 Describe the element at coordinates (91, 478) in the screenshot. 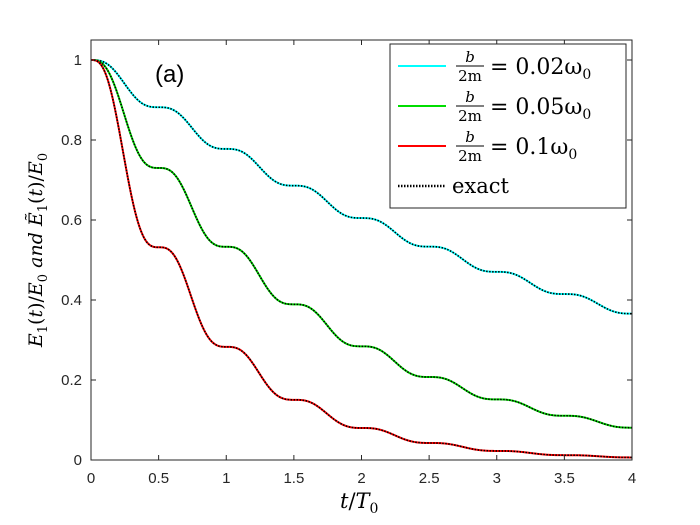

I see `x-tick-label: 0` at that location.